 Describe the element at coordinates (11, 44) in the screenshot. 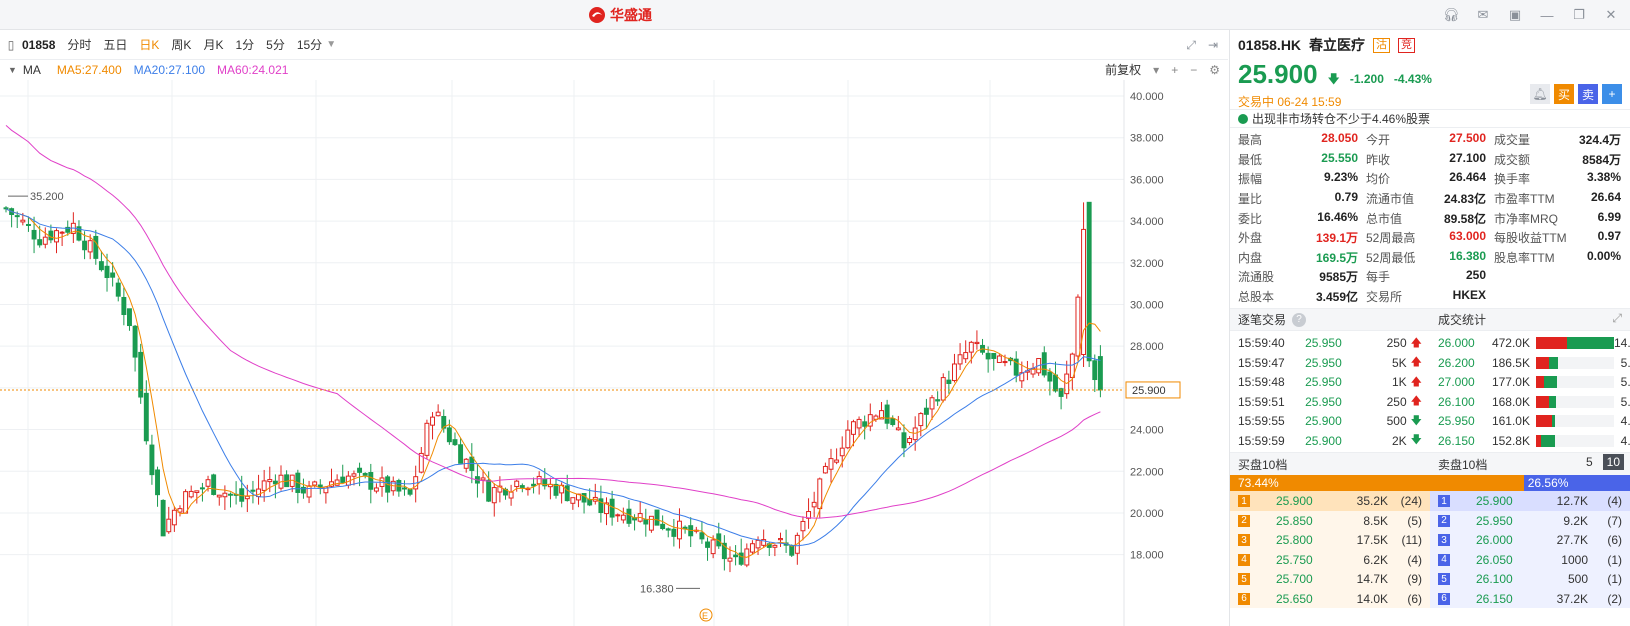

I see `side-panel-toggle-icon: ▯` at that location.